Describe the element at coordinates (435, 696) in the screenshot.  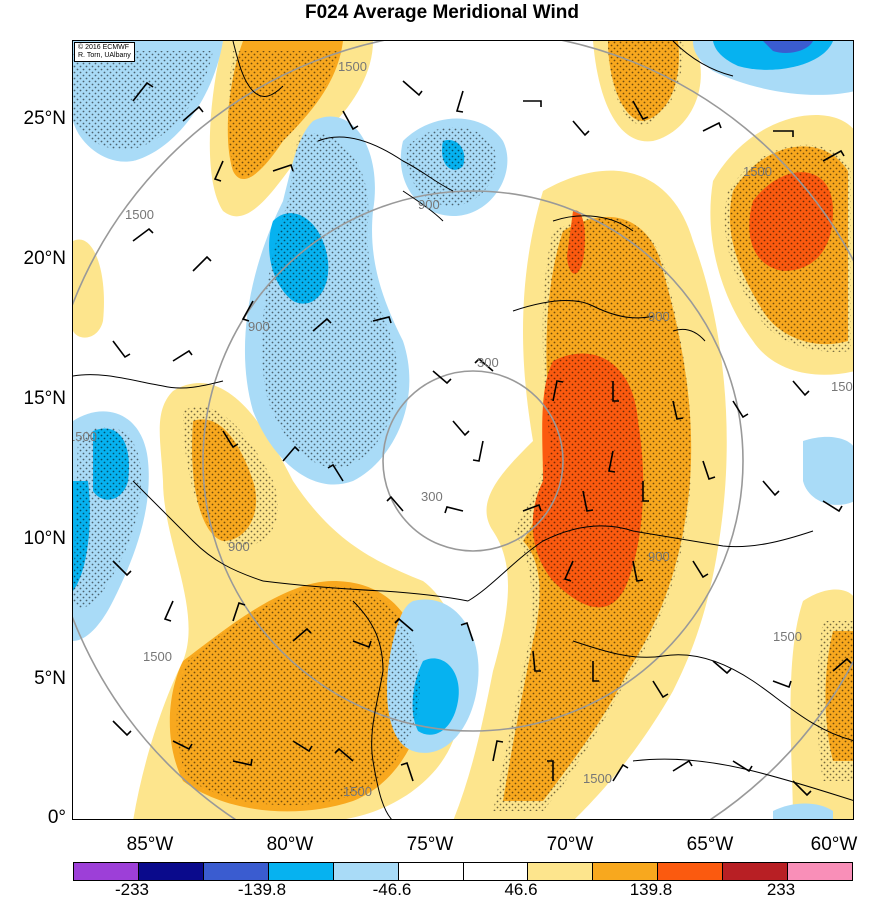
I see `shade-negative-south-core` at that location.